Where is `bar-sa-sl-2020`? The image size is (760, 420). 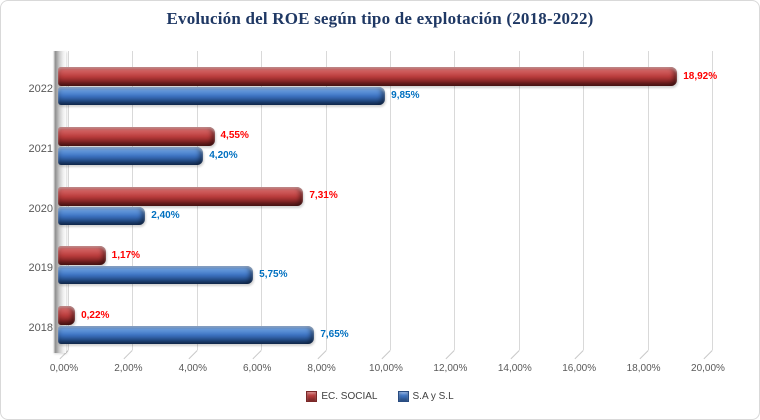
bar-sa-sl-2020 is located at coordinates (102, 215).